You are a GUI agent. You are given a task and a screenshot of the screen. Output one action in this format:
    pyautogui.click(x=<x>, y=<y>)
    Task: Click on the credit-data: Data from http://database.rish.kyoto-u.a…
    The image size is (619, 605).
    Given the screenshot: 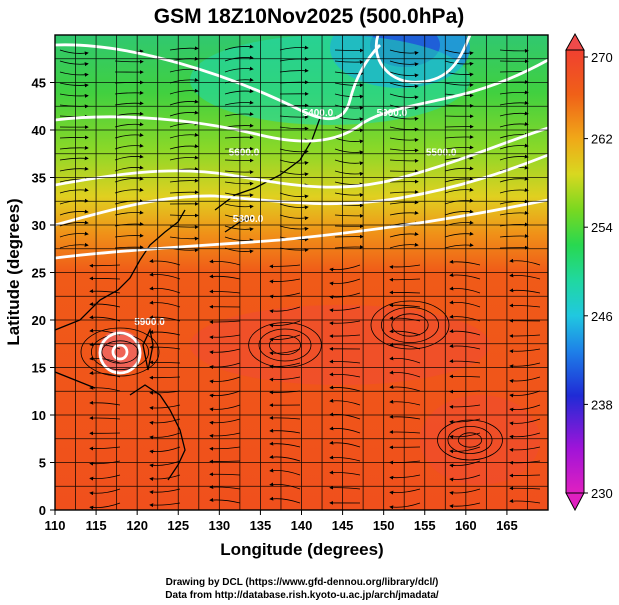 What is the action you would take?
    pyautogui.click(x=302, y=595)
    